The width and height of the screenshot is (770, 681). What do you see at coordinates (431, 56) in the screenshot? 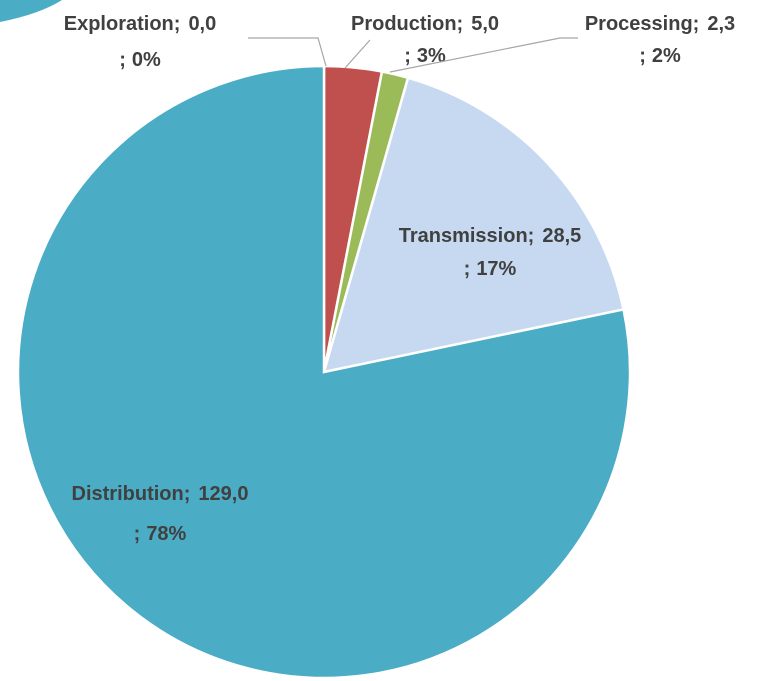
I see `percent-label: 3%` at bounding box center [431, 56].